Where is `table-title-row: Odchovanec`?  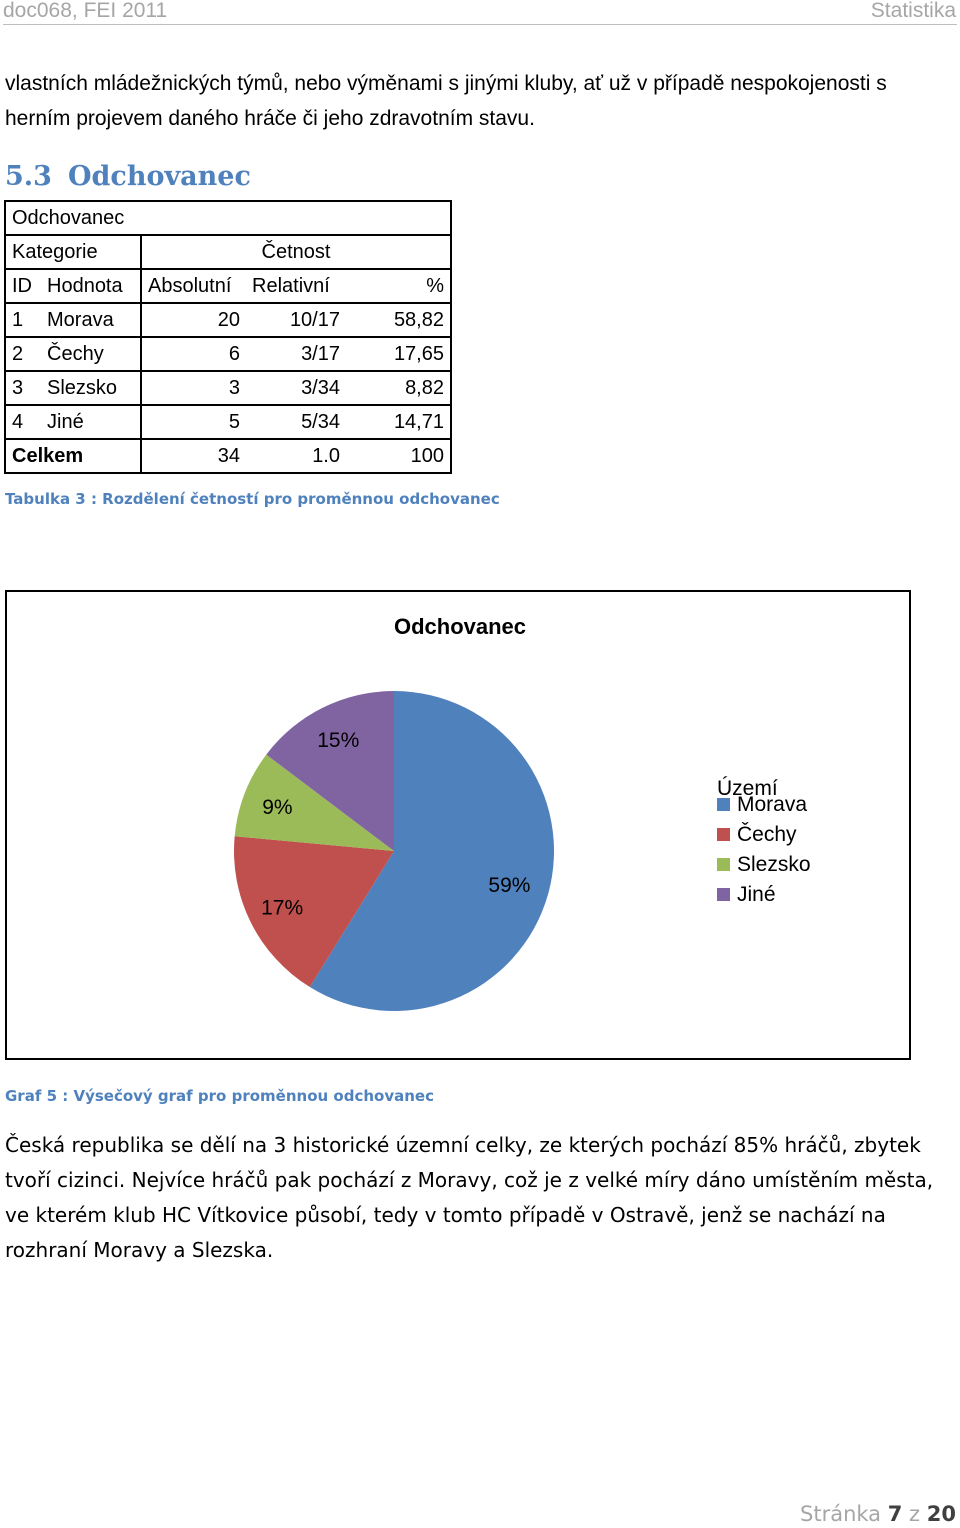 table-title-row: Odchovanec is located at coordinates (228, 218).